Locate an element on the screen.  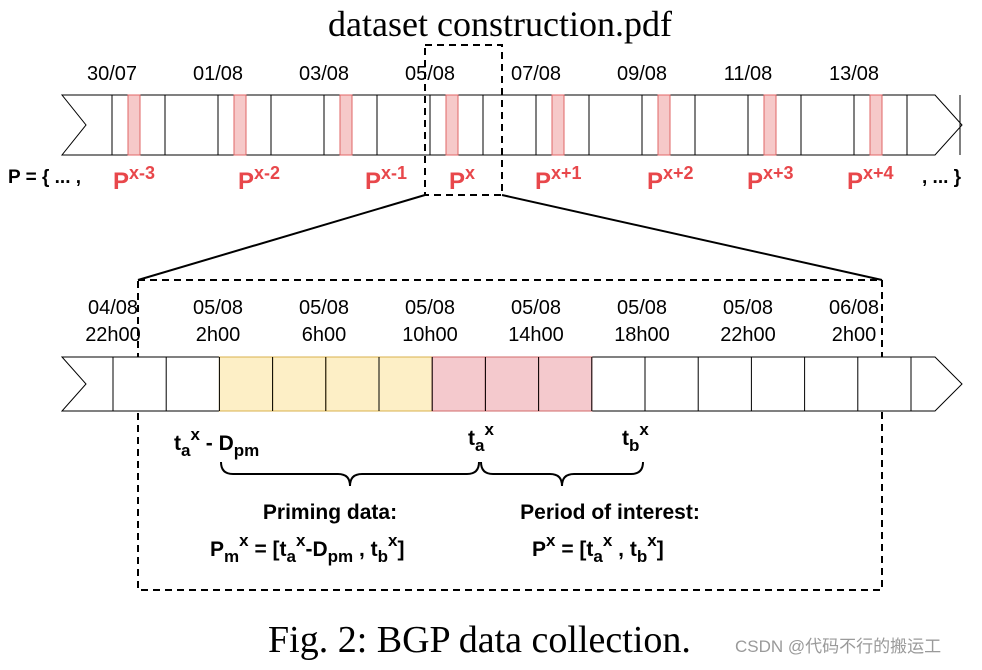
zoom-hour-label: 14h00 is located at coordinates (536, 335).